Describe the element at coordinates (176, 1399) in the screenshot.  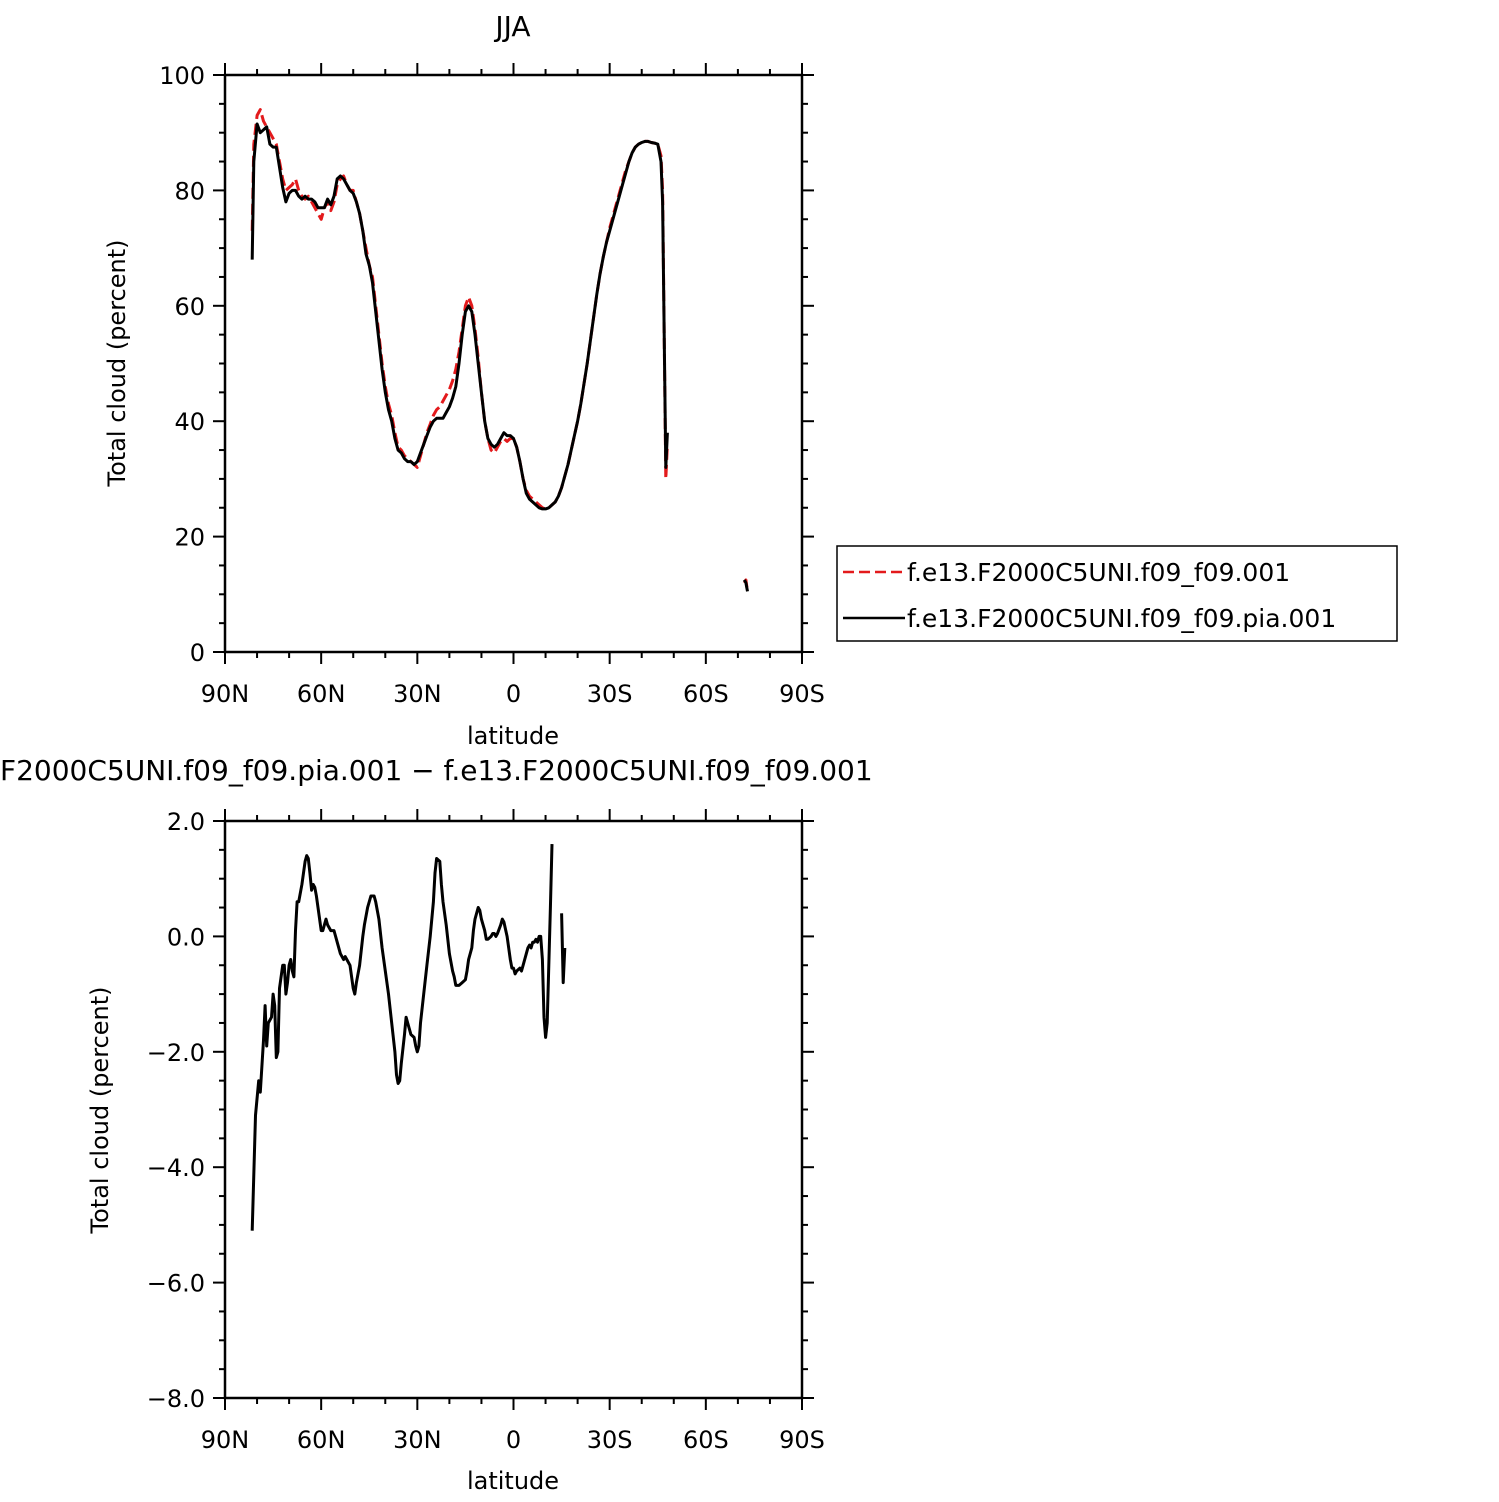
I see `y-tick-label: −8.0` at that location.